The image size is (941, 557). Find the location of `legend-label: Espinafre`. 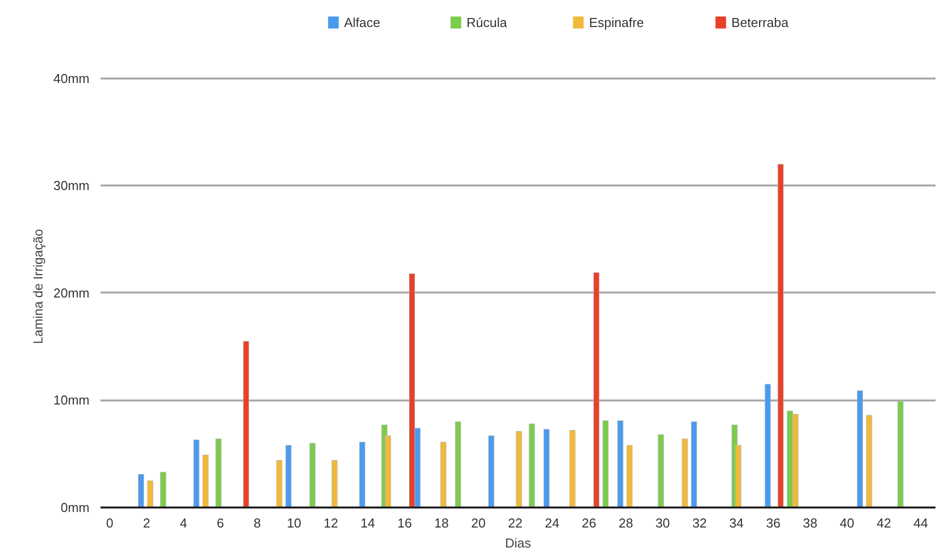

legend-label: Espinafre is located at coordinates (616, 22).